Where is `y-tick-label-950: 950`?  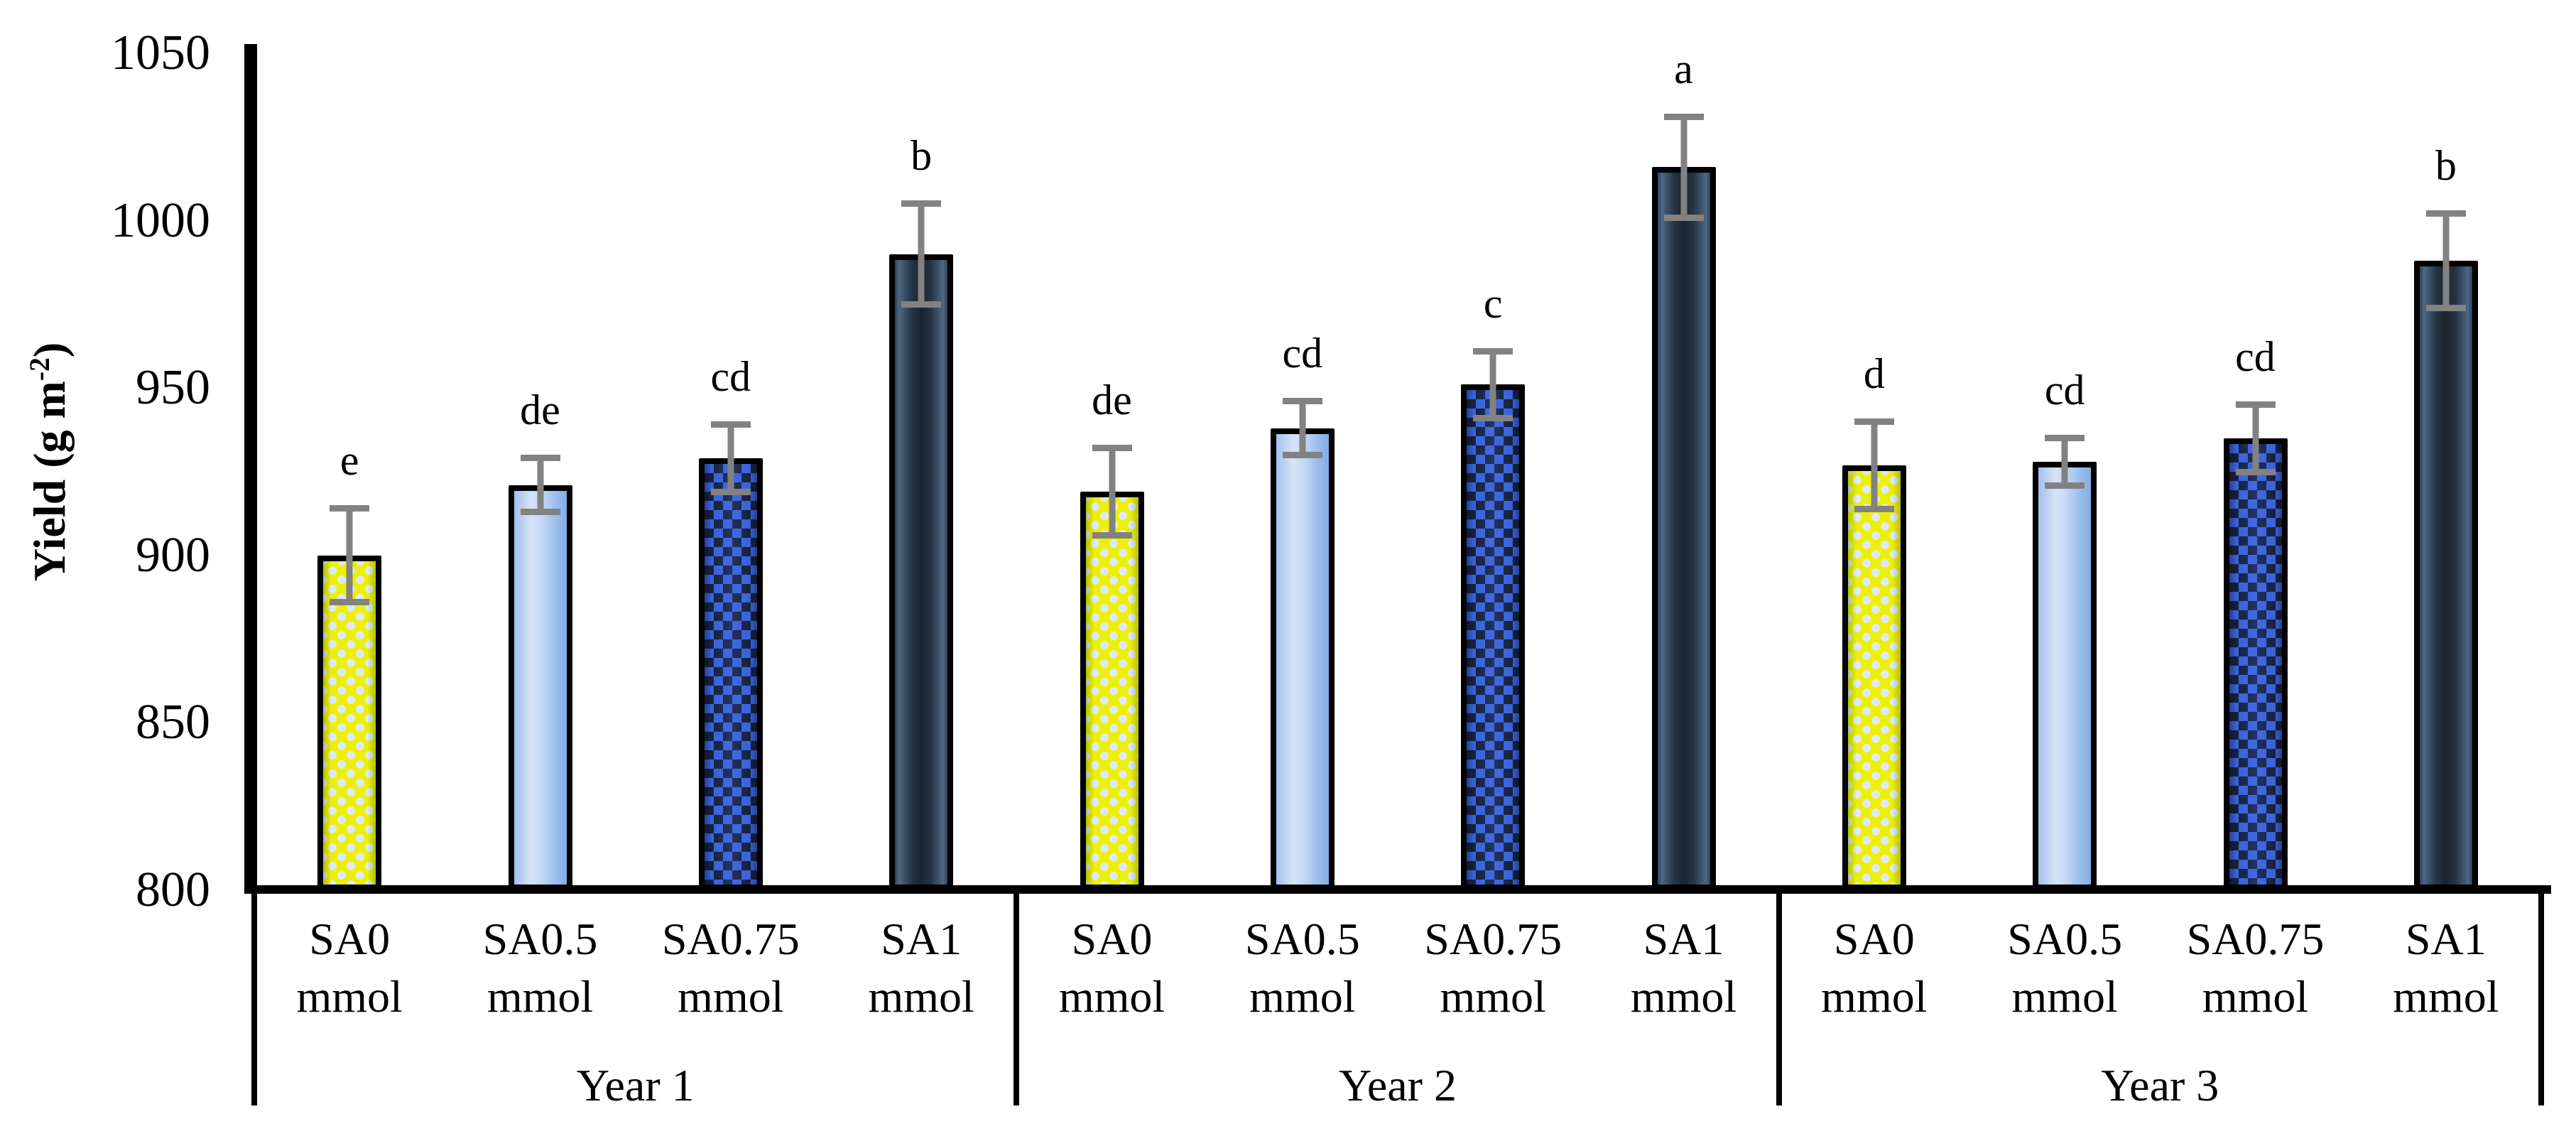 y-tick-label-950: 950 is located at coordinates (173, 388).